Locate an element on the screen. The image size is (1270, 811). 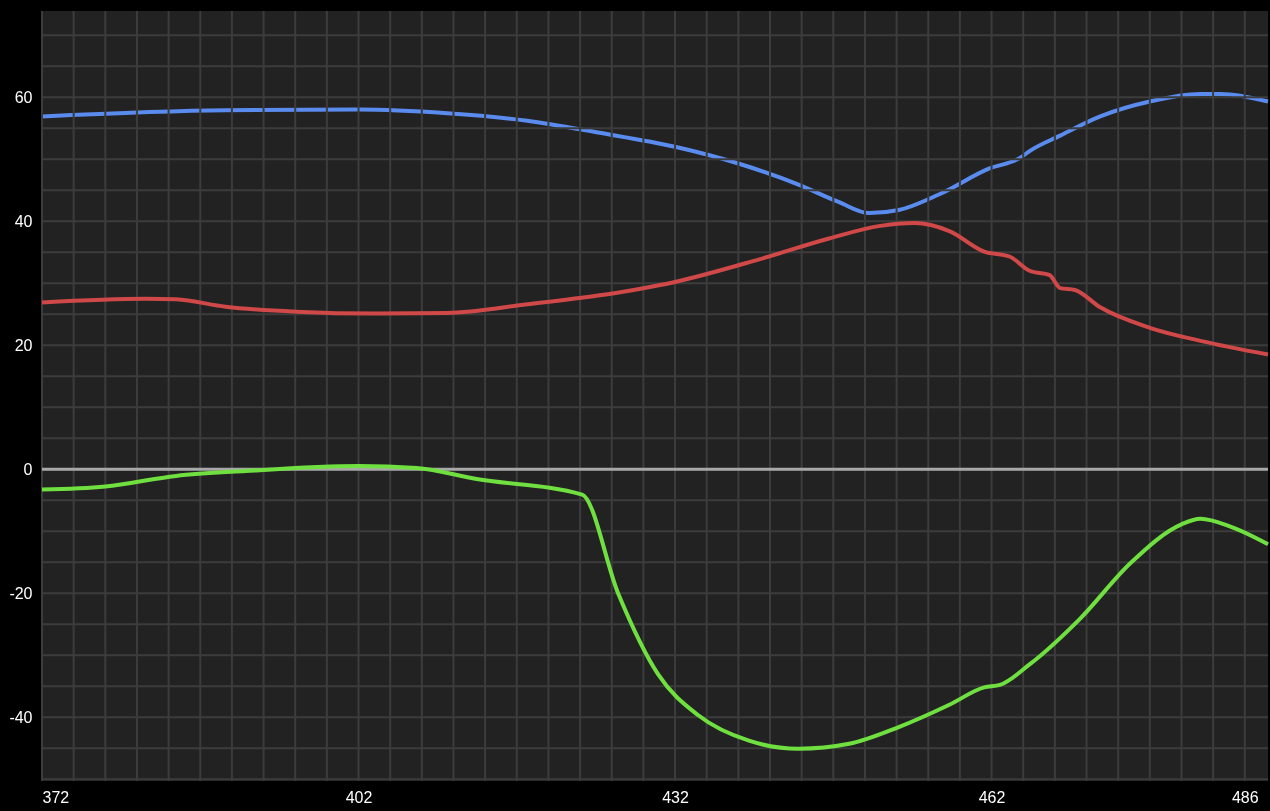
y-tick-label: -40 is located at coordinates (21, 717).